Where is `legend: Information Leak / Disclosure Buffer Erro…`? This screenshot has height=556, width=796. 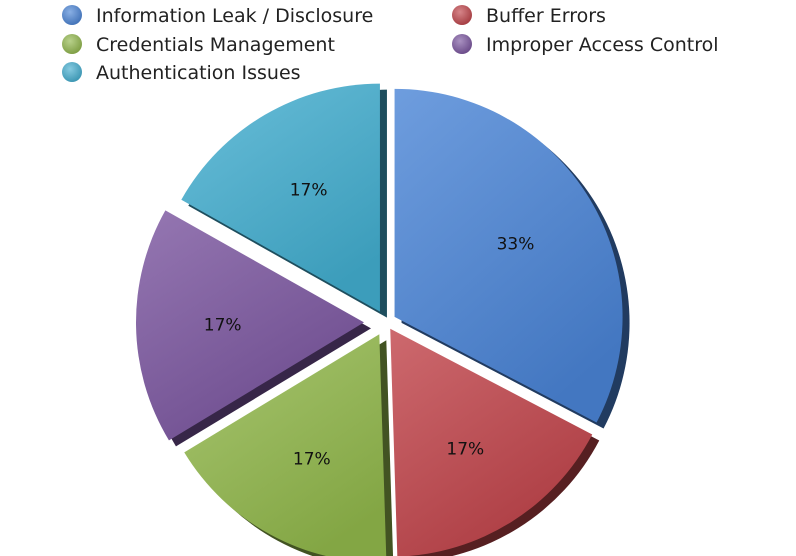
legend: Information Leak / Disclosure Buffer Erro… is located at coordinates (390, 44).